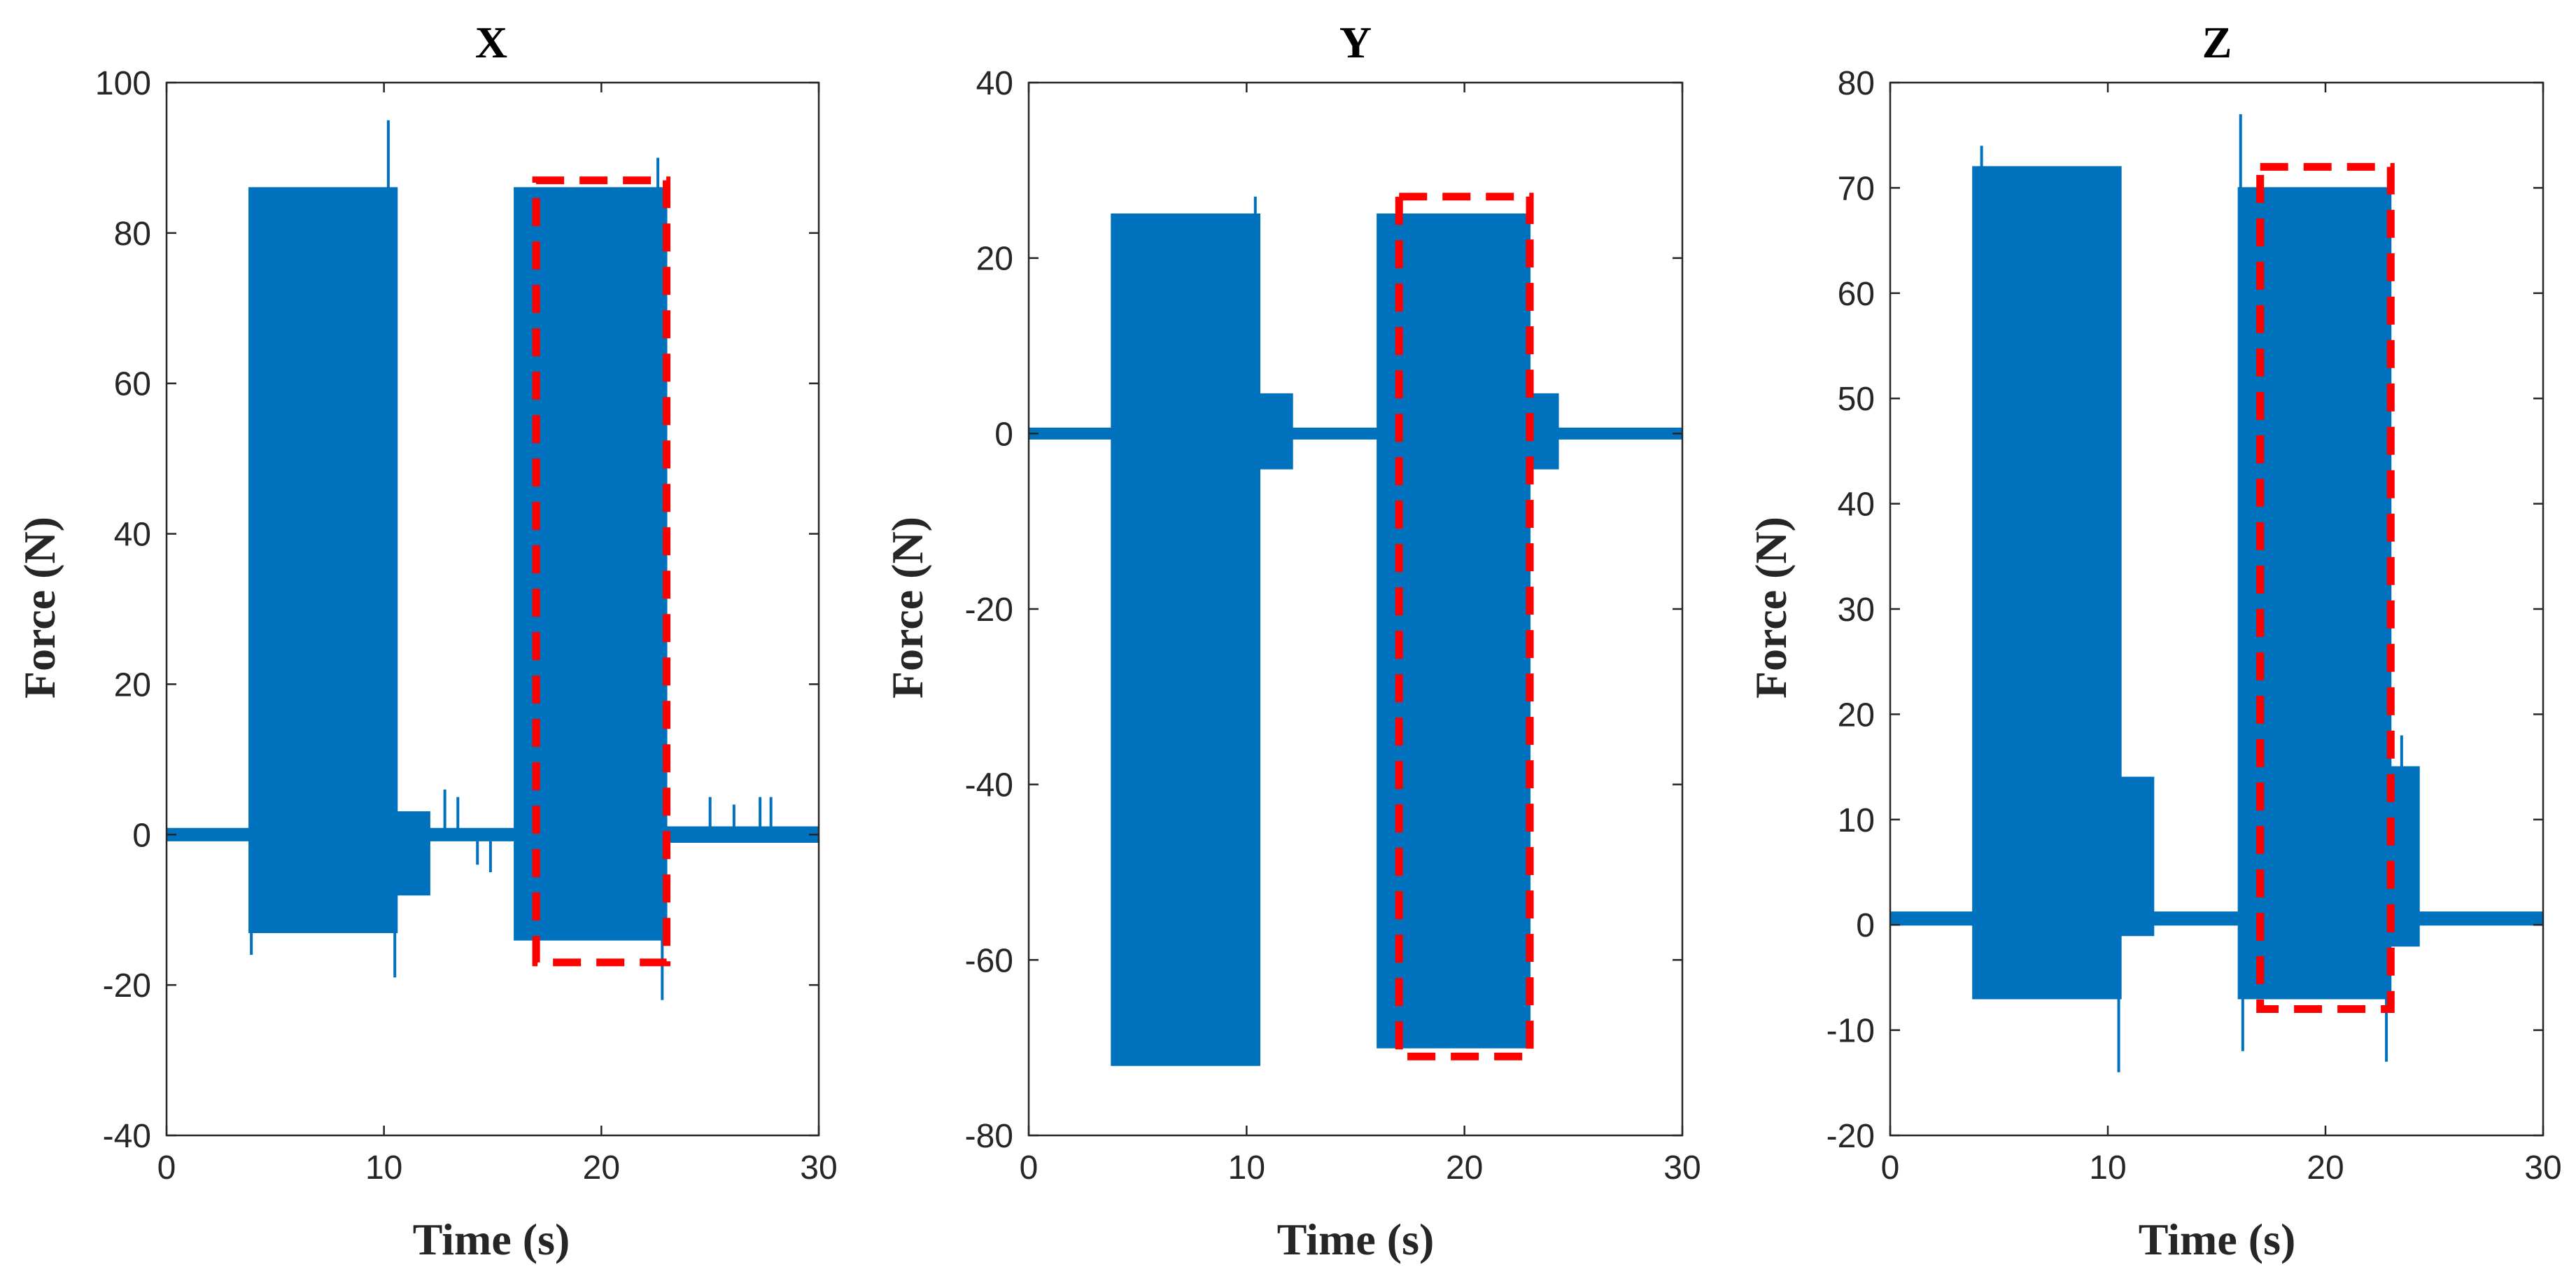 The height and width of the screenshot is (1281, 2576). I want to click on panel-title: X, so click(491, 42).